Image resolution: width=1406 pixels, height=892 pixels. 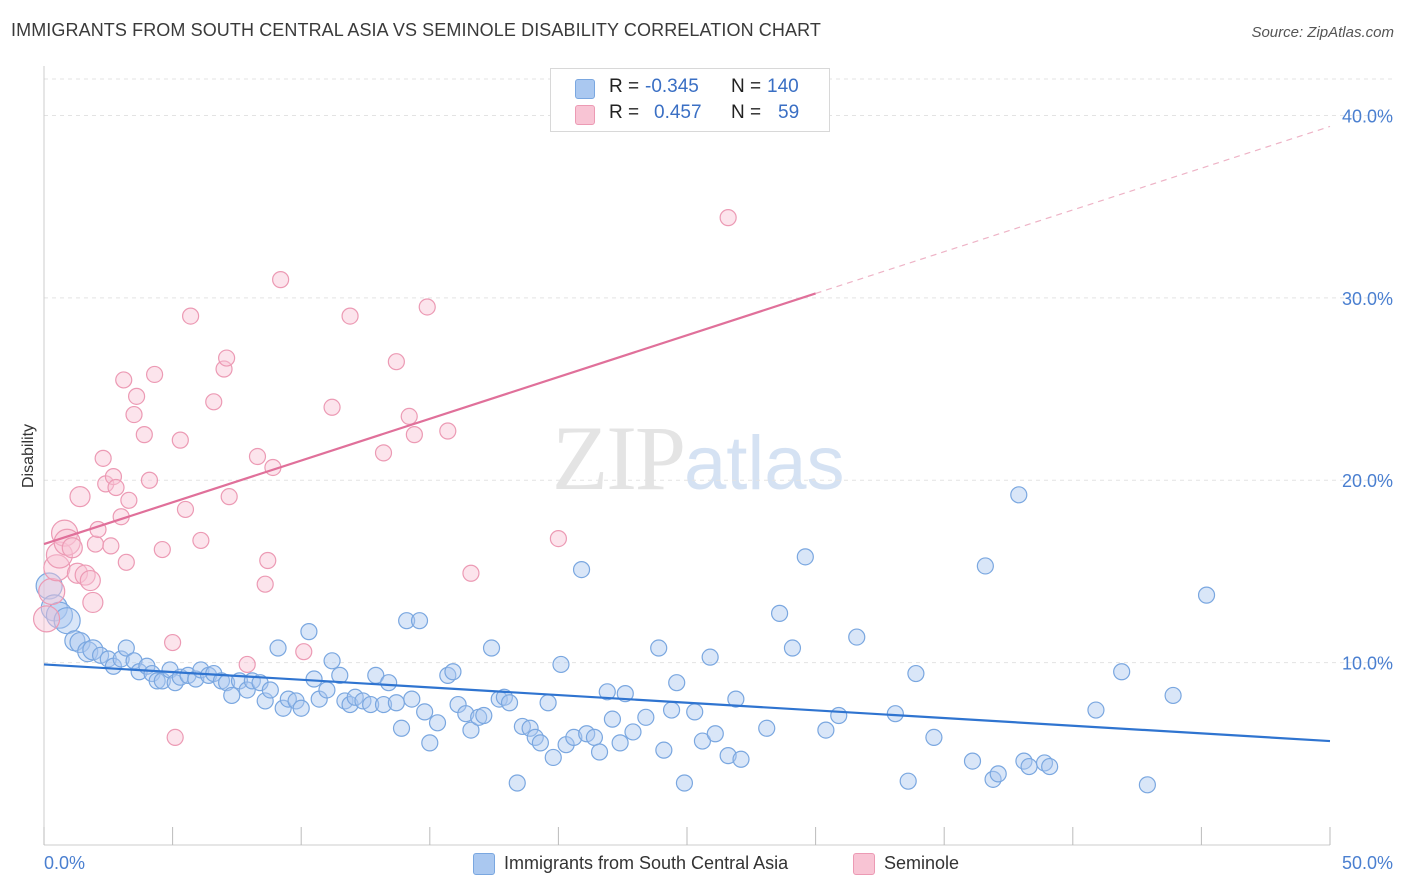 I want to click on y-tick-label: 40.0%, so click(x=1367, y=116).